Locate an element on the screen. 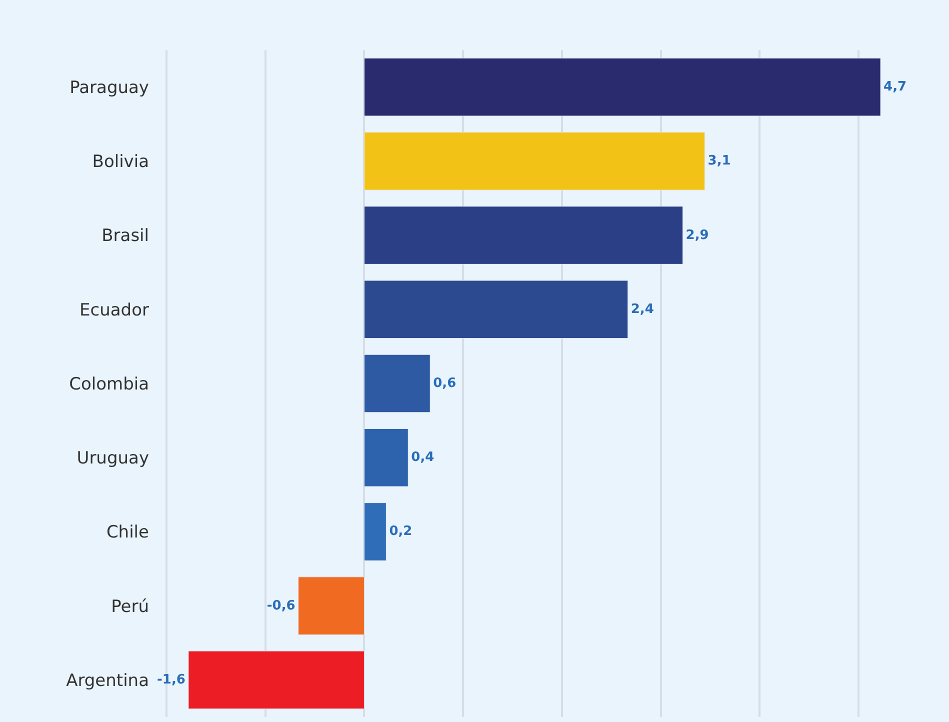 This screenshot has height=722, width=949. y-tick-label: Perú is located at coordinates (130, 606).